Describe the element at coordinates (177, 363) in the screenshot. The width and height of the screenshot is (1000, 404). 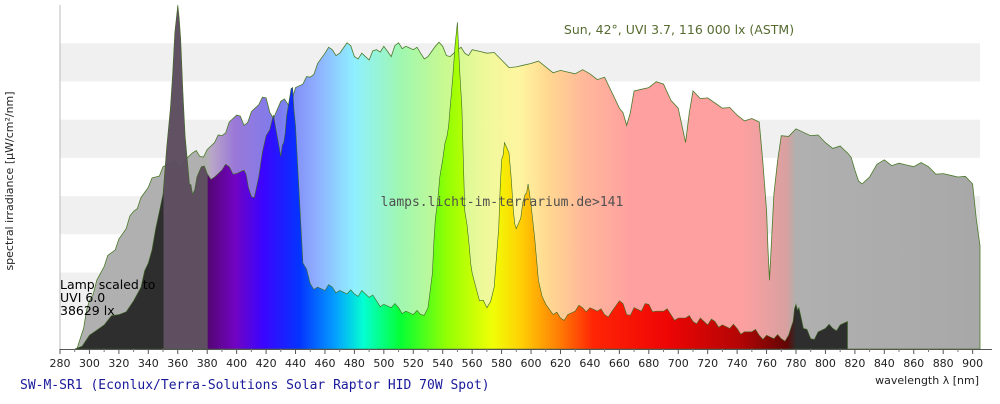
I see `x-tick-label: 360` at that location.